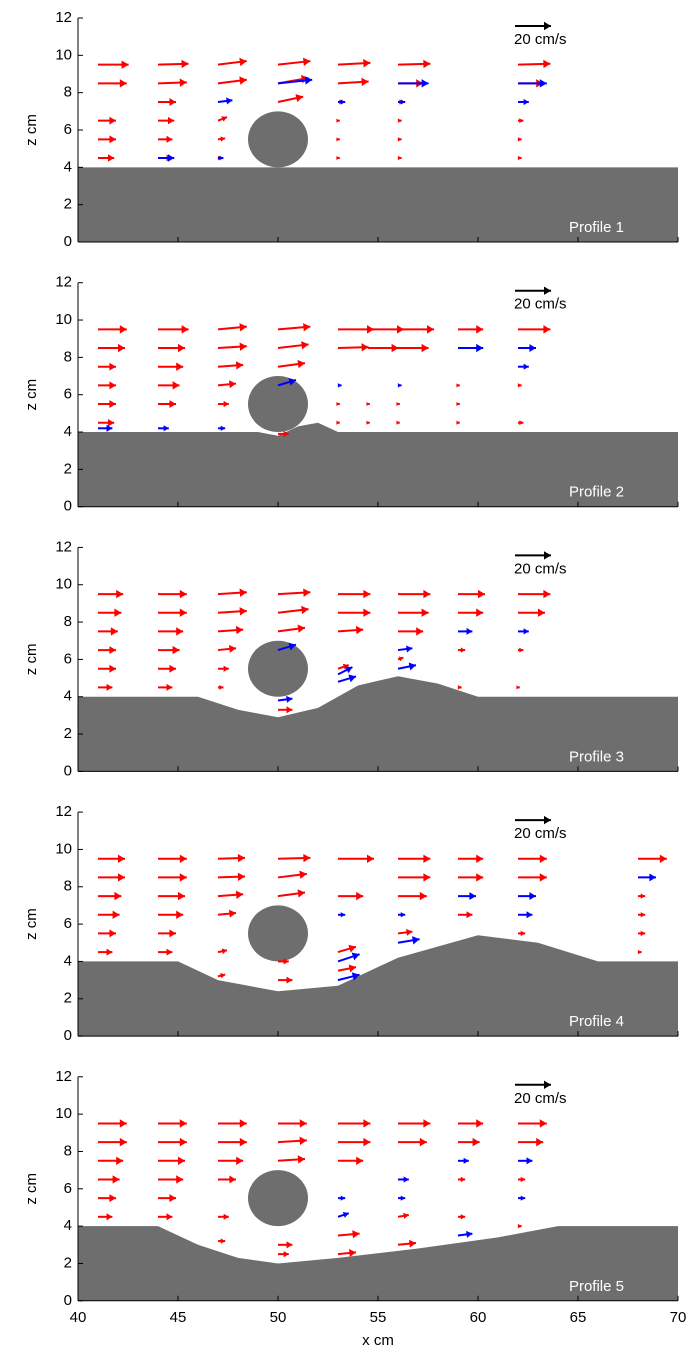 This screenshot has height=1353, width=689. I want to click on x-axis-label: x cm, so click(378, 1340).